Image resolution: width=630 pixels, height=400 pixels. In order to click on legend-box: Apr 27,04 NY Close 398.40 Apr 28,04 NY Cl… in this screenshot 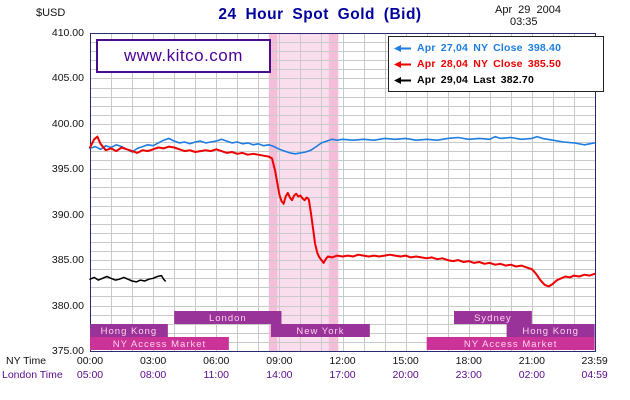, I will do `click(496, 64)`.